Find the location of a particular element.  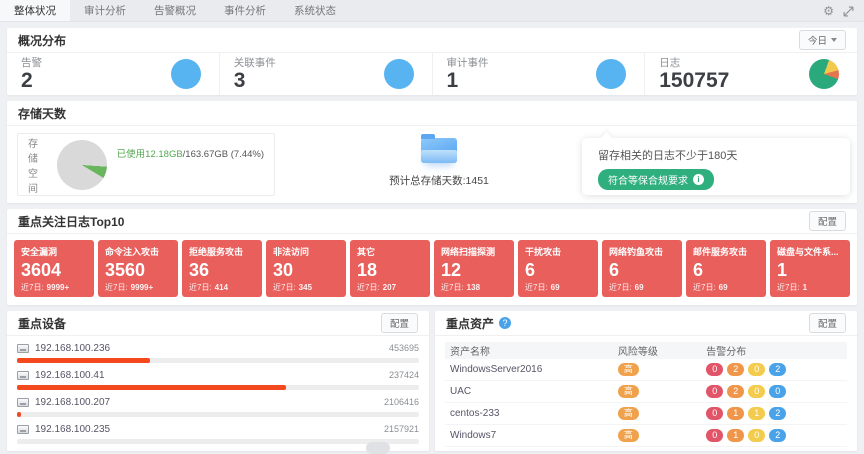

log-card-4-recent: 345 is located at coordinates (305, 287).